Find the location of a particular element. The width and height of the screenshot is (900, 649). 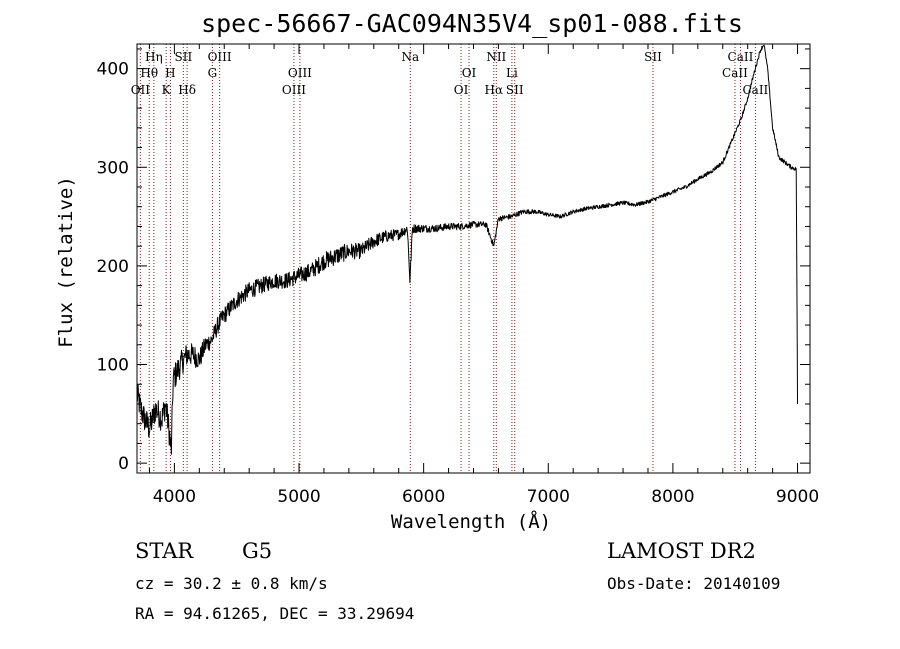

x-tick-label: 9000 is located at coordinates (797, 497).